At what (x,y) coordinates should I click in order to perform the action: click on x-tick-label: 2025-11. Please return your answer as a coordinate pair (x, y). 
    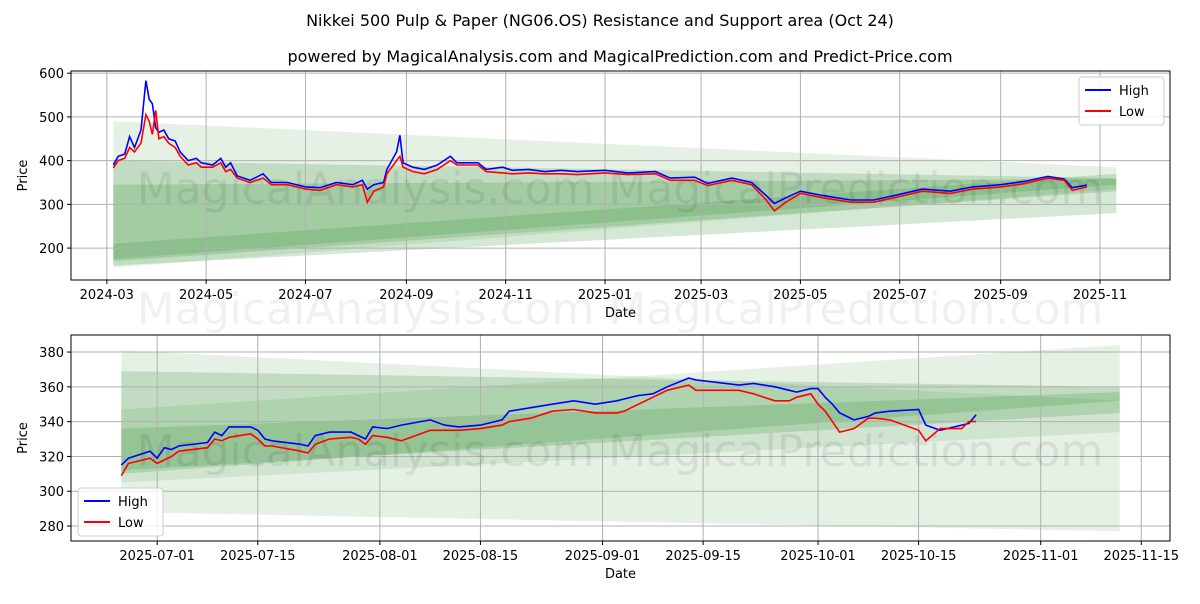
    Looking at the image, I should click on (1100, 295).